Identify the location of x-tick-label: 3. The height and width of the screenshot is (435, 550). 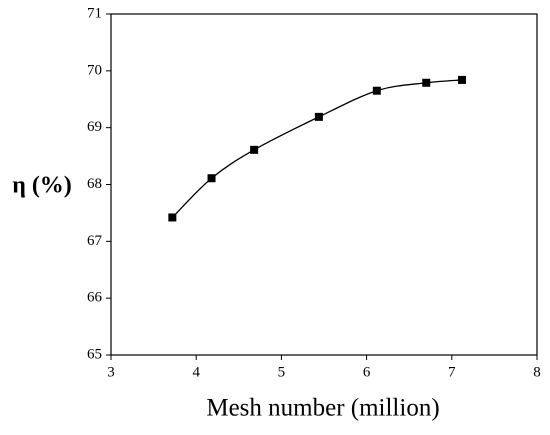
(111, 372).